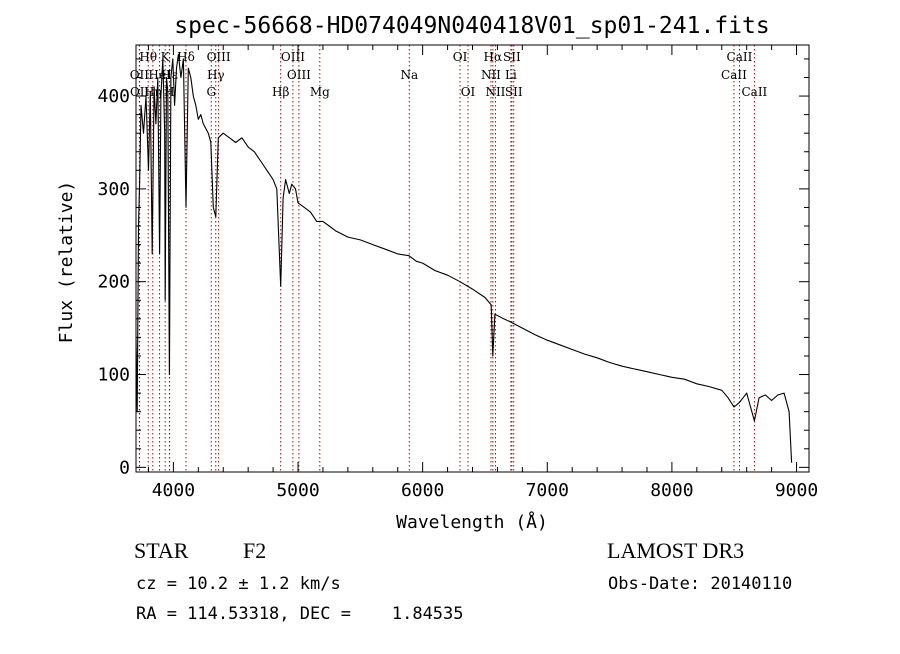 The image size is (900, 654). What do you see at coordinates (186, 57) in the screenshot?
I see `line-label: Hδ` at bounding box center [186, 57].